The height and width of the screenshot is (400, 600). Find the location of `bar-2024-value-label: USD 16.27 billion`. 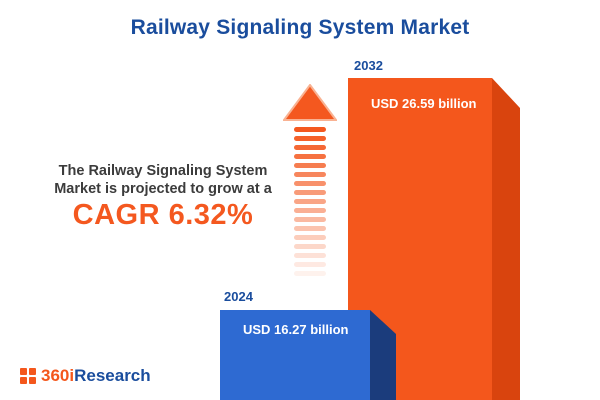

bar-2024-value-label: USD 16.27 billion is located at coordinates (296, 329).